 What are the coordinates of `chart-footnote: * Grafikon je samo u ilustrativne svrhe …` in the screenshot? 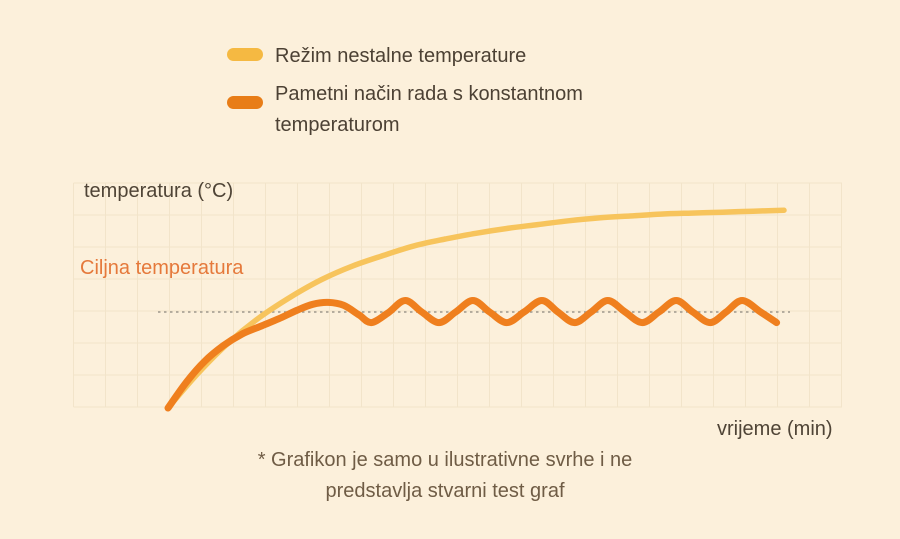 It's located at (445, 476).